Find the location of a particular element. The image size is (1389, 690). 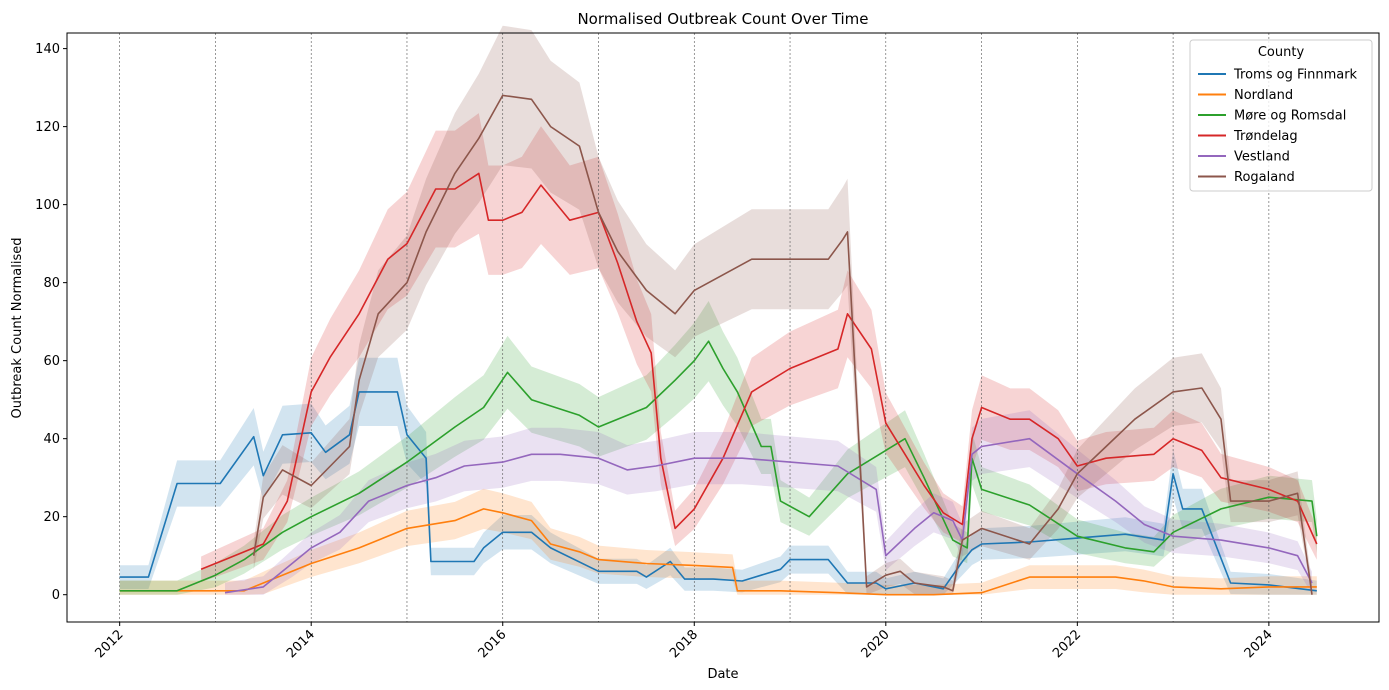

y-tick-label-2: 40 is located at coordinates (51, 439).